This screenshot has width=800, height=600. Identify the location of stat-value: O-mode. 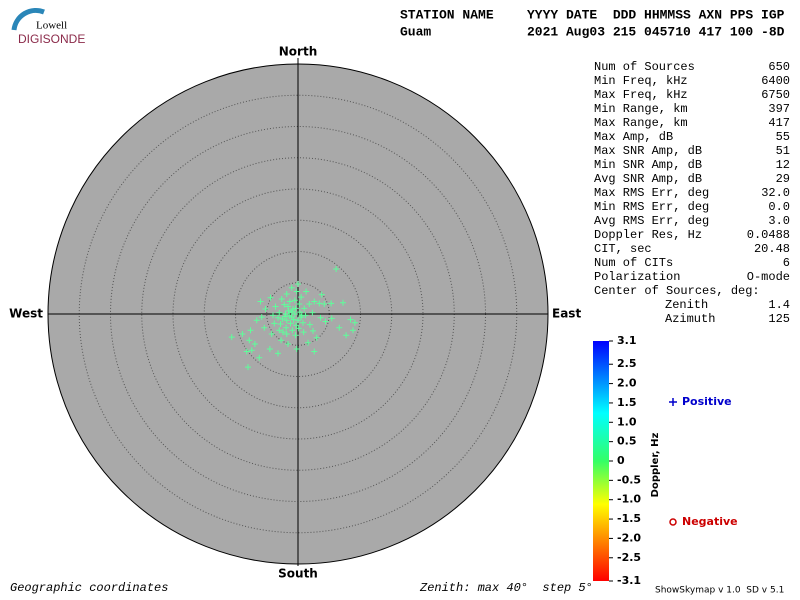
(768, 277).